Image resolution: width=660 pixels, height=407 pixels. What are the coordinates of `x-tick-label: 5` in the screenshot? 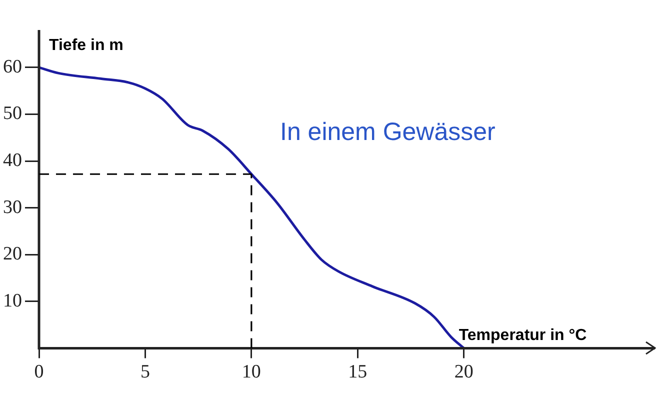 It's located at (145, 372).